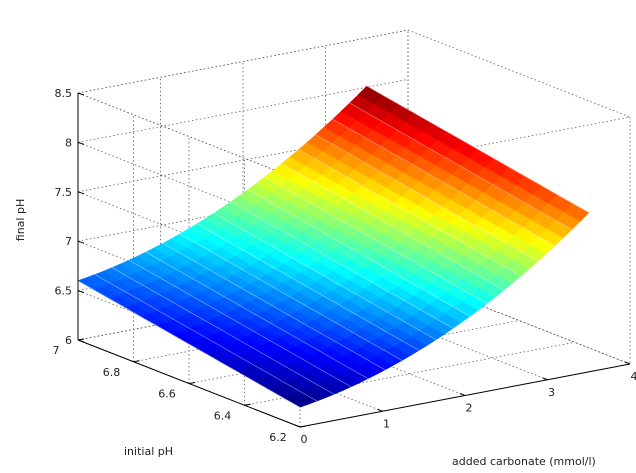 This screenshot has width=636, height=473. Describe the element at coordinates (64, 291) in the screenshot. I see `z-tick-label: 6.5` at that location.